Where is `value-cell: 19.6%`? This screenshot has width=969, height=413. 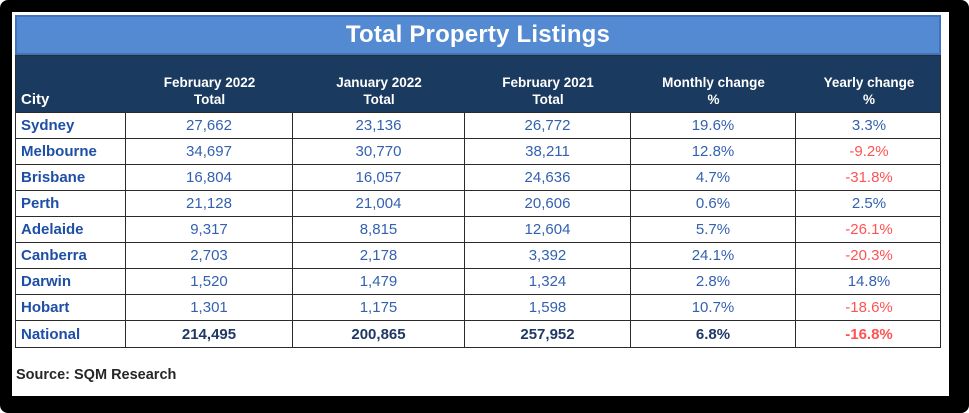 value-cell: 19.6% is located at coordinates (713, 125).